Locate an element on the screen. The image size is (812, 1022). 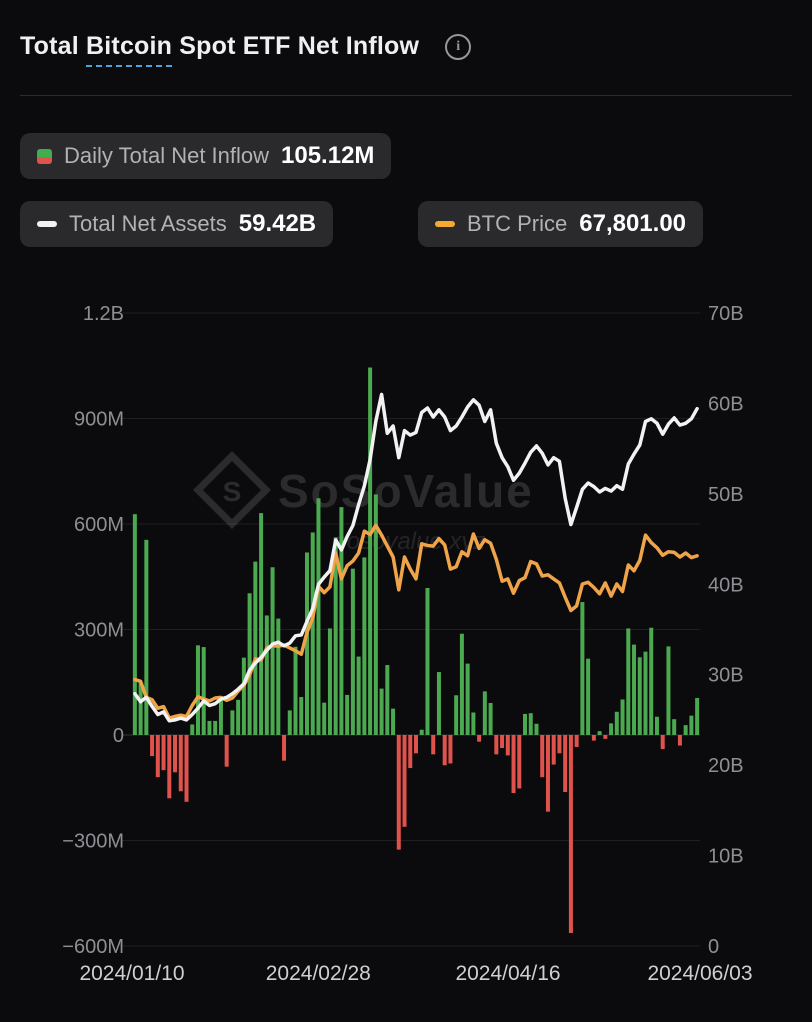
right-axis-labels: 70B 60B 50B 40B 30B 20B 10B 0 is located at coordinates (726, 630).